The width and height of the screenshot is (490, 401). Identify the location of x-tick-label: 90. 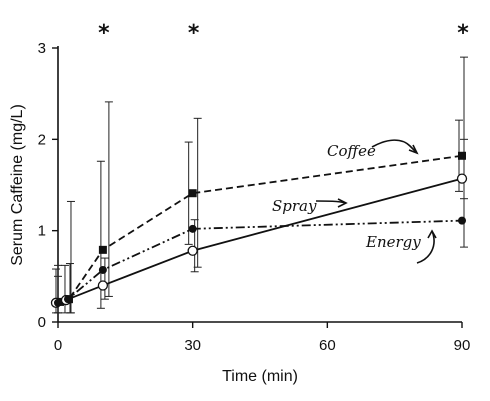
(462, 345).